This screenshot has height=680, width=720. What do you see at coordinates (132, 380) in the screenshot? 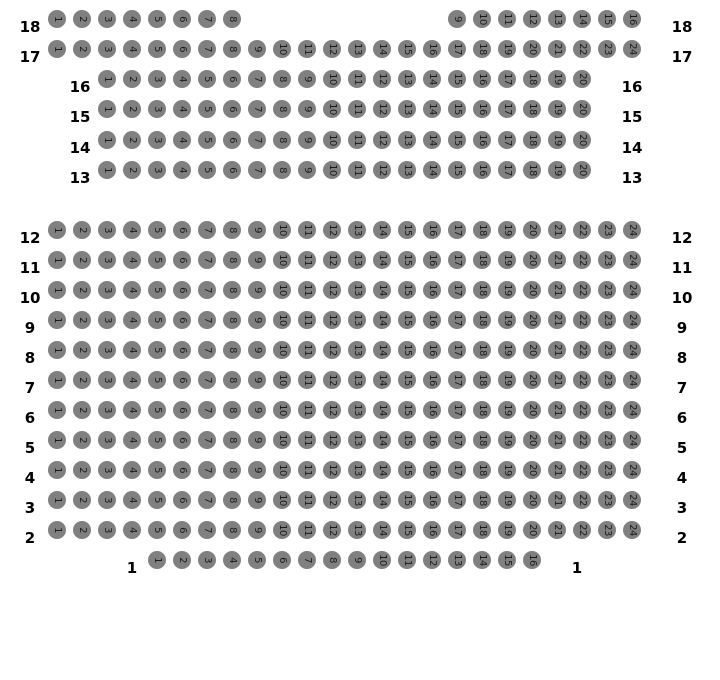
I see `seat: 4` at bounding box center [132, 380].